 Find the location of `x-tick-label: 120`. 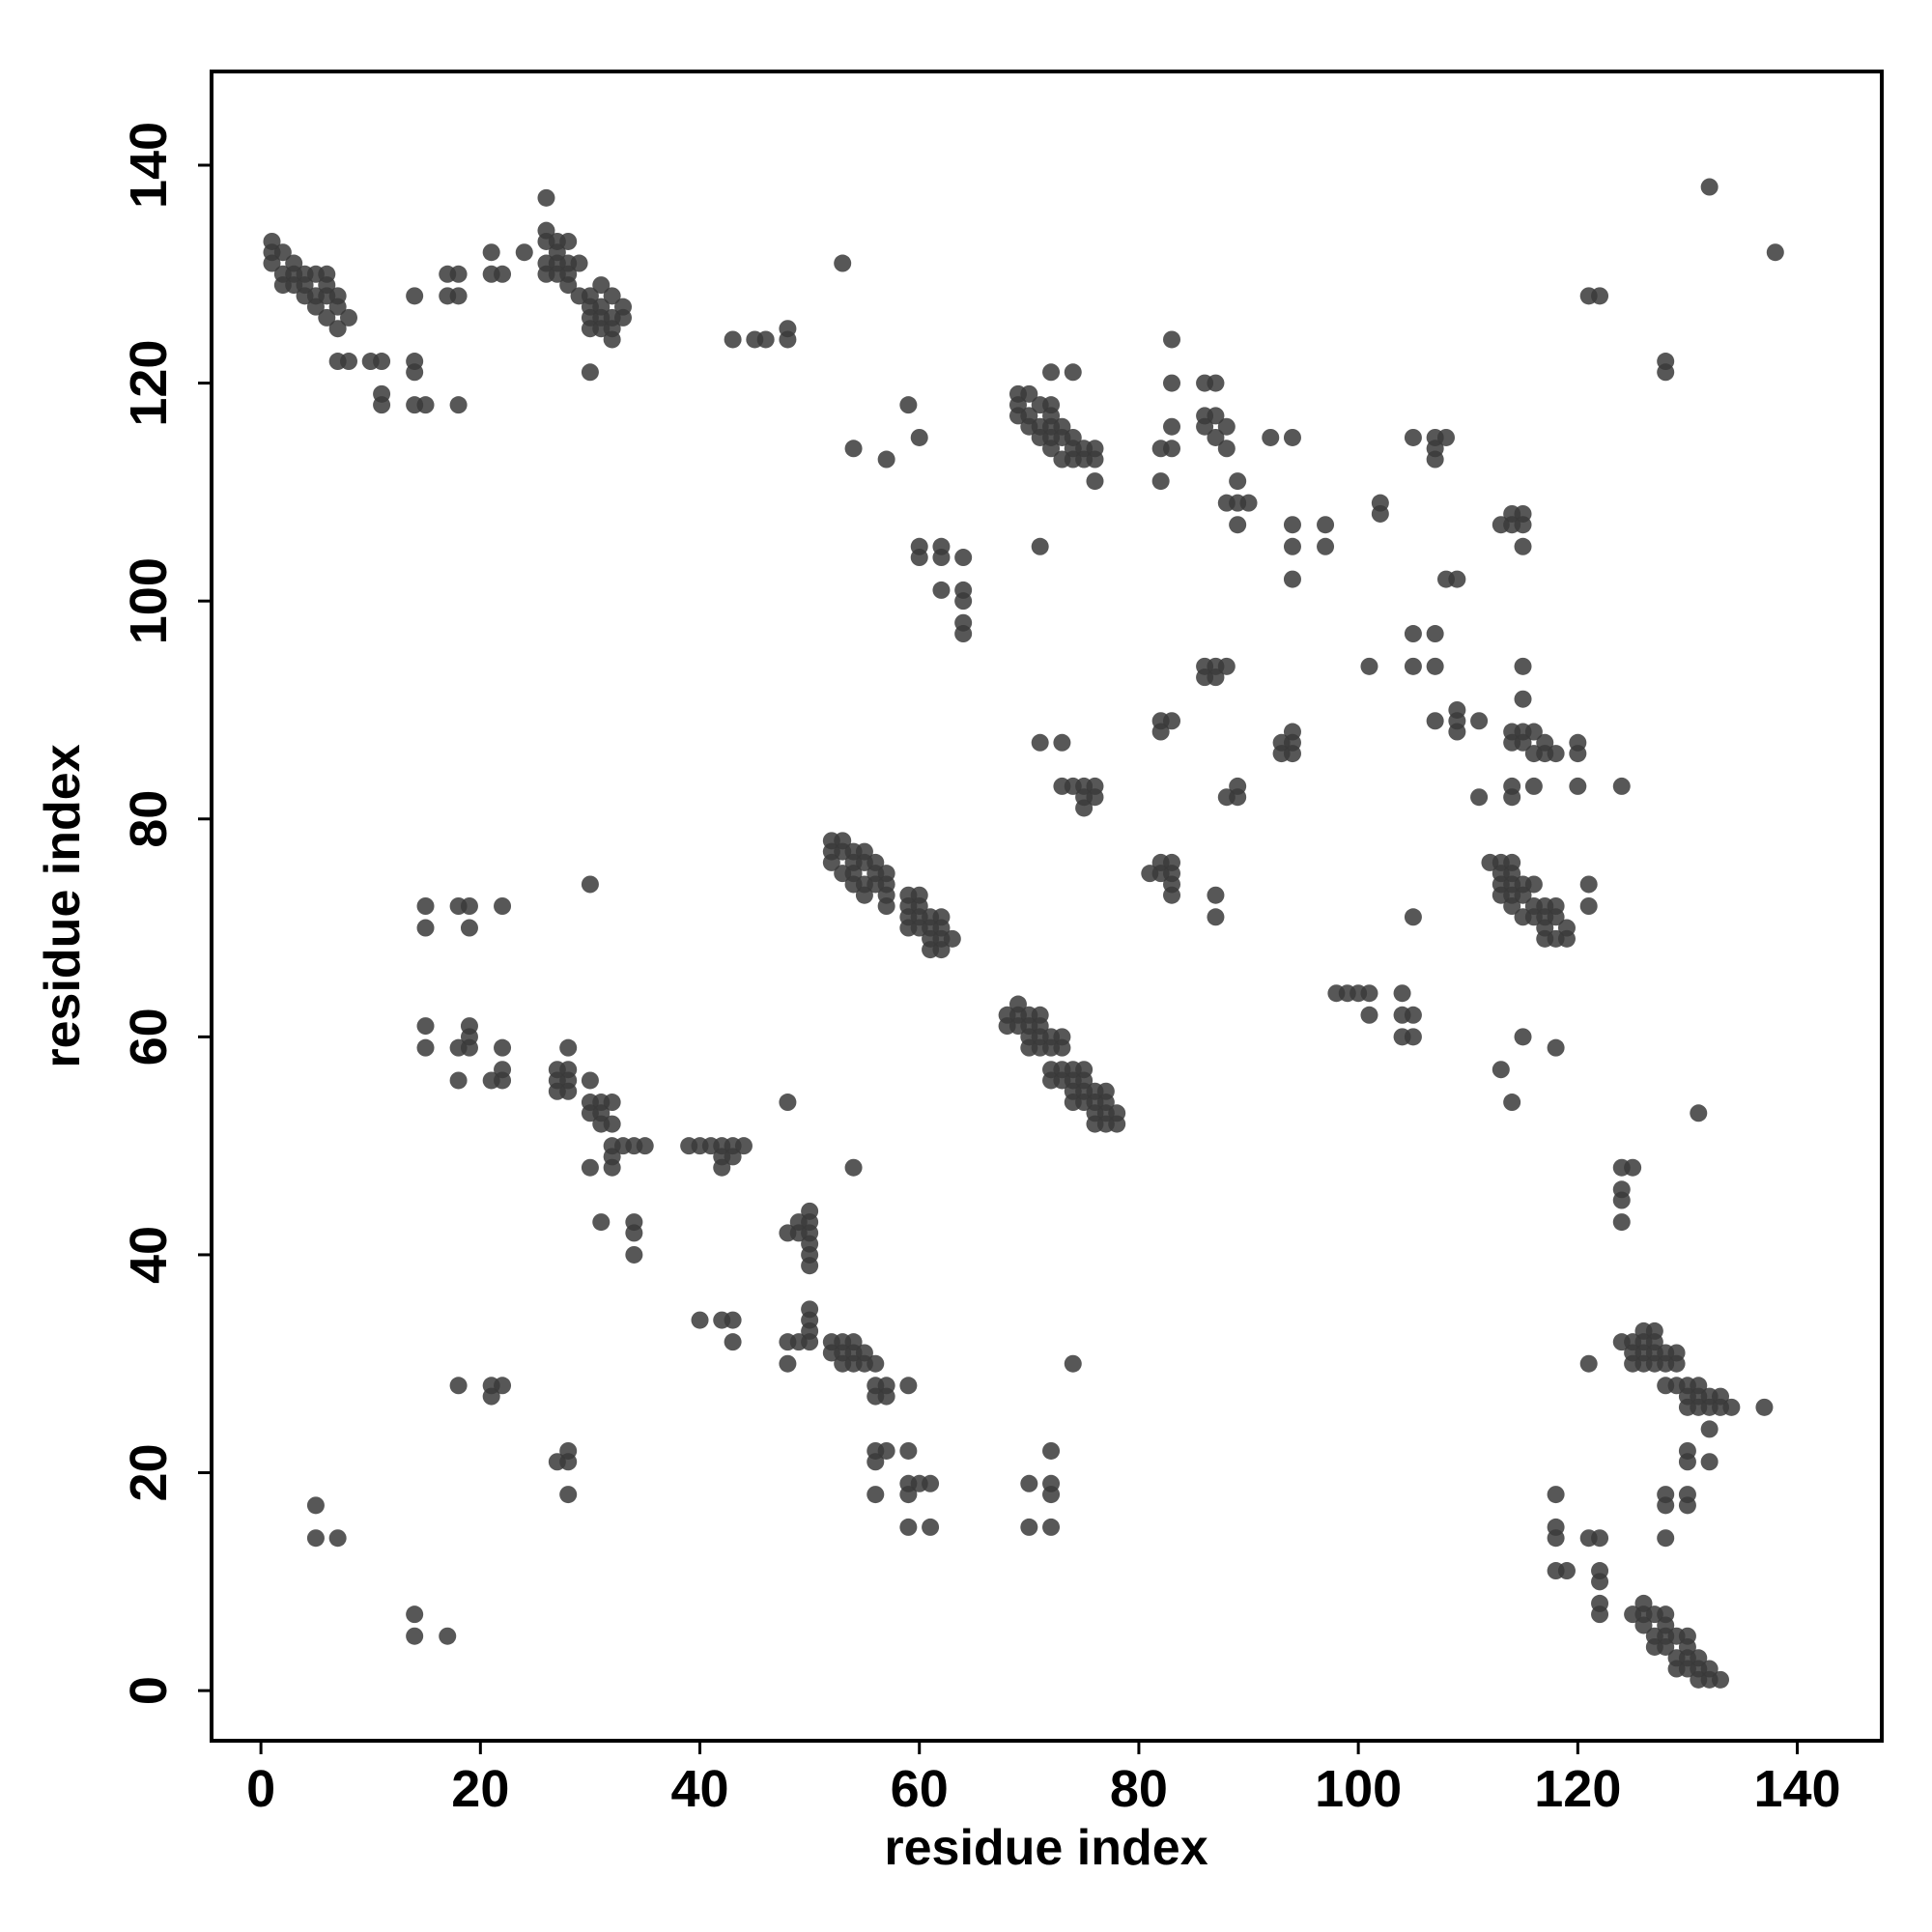

x-tick-label: 120 is located at coordinates (1577, 1789).